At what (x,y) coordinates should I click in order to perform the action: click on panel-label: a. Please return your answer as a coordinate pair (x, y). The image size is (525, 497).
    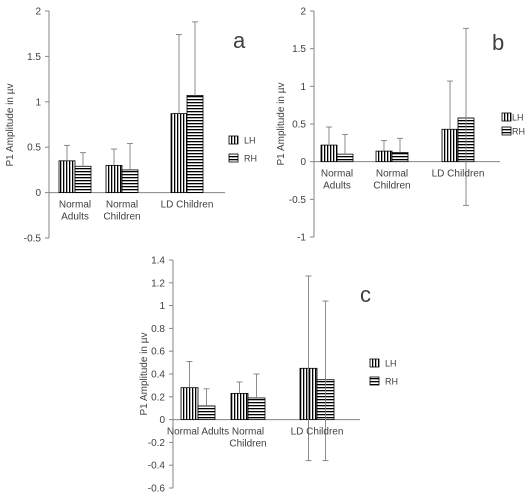
    Looking at the image, I should click on (239, 40).